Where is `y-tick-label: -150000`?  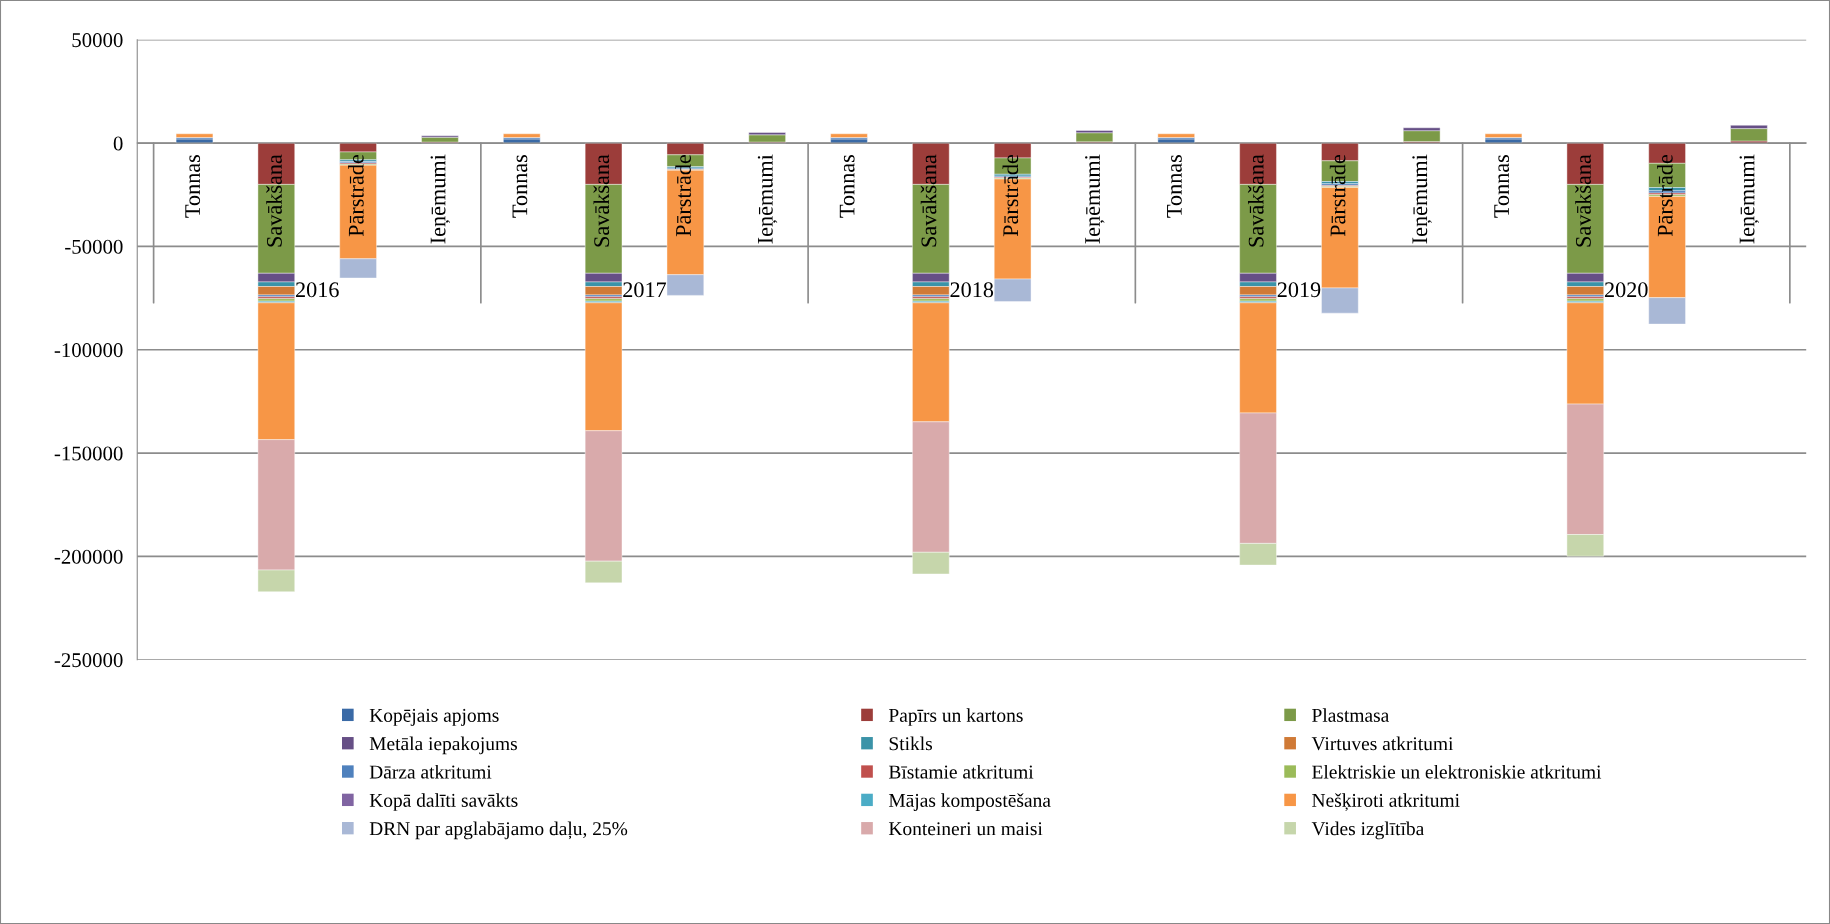
y-tick-label: -150000 is located at coordinates (88, 453).